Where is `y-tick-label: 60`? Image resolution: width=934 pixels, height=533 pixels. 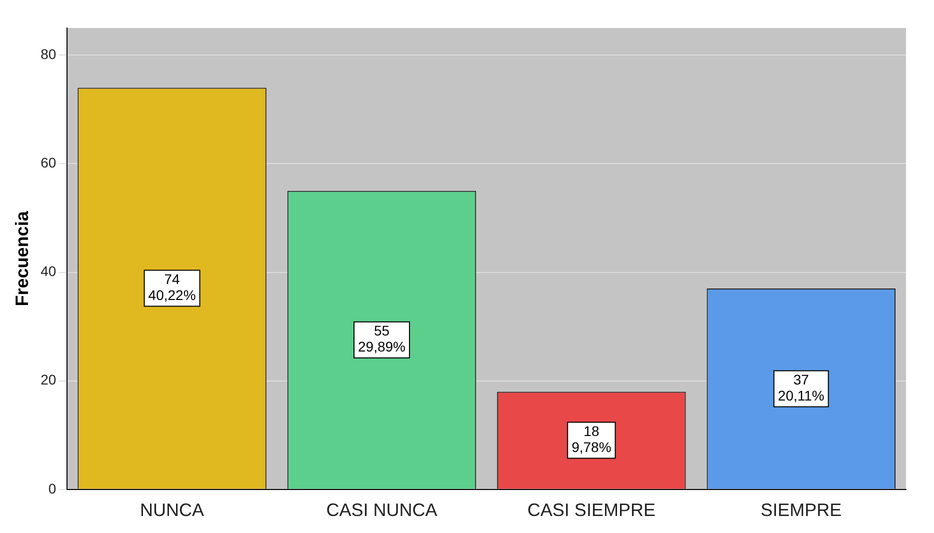 y-tick-label: 60 is located at coordinates (48, 162).